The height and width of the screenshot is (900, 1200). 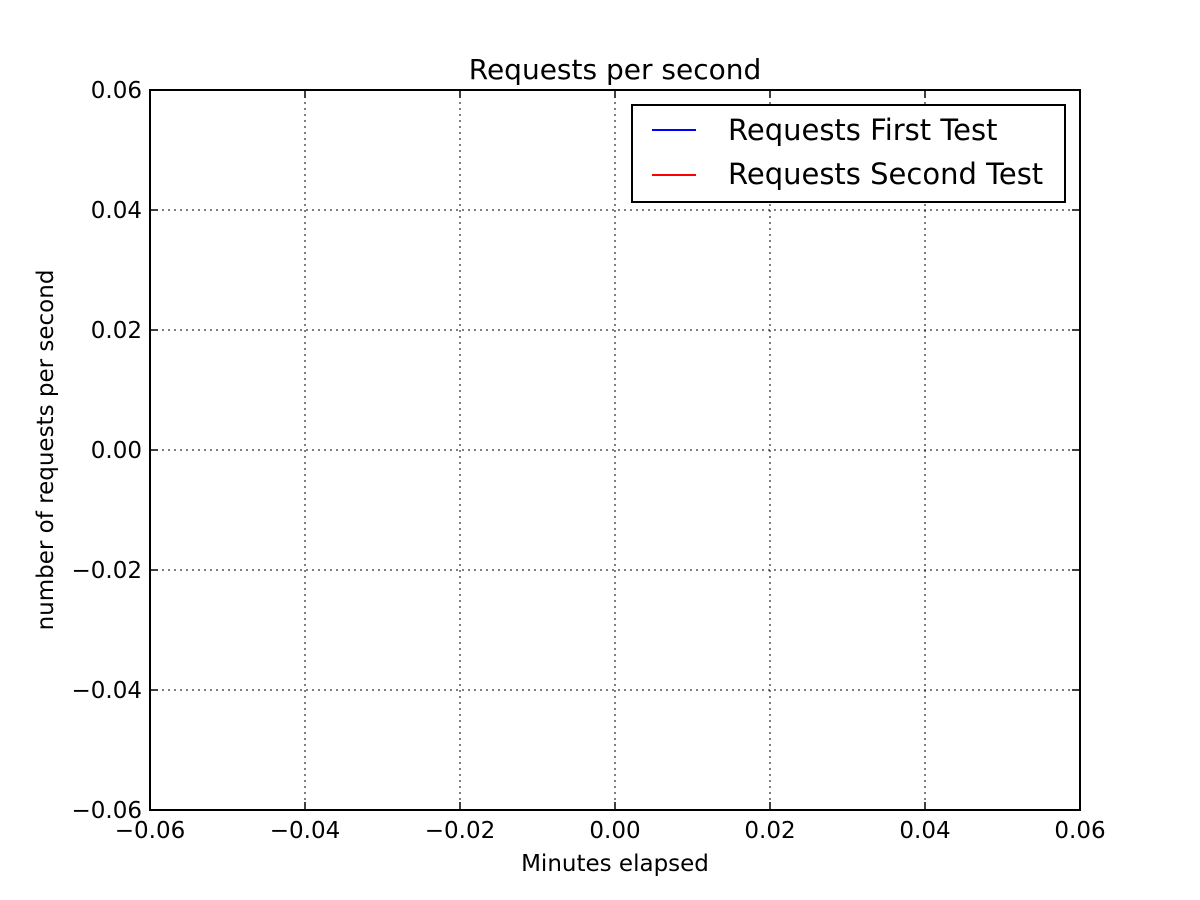 I want to click on legend-frame, so click(x=848, y=153).